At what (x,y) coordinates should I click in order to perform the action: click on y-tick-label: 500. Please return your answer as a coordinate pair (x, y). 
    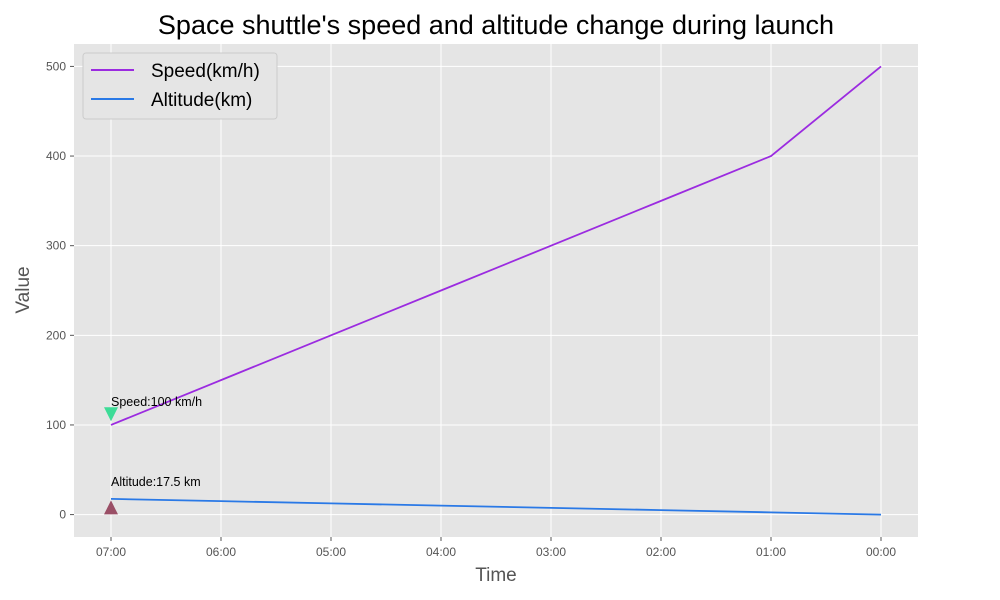
    Looking at the image, I should click on (56, 66).